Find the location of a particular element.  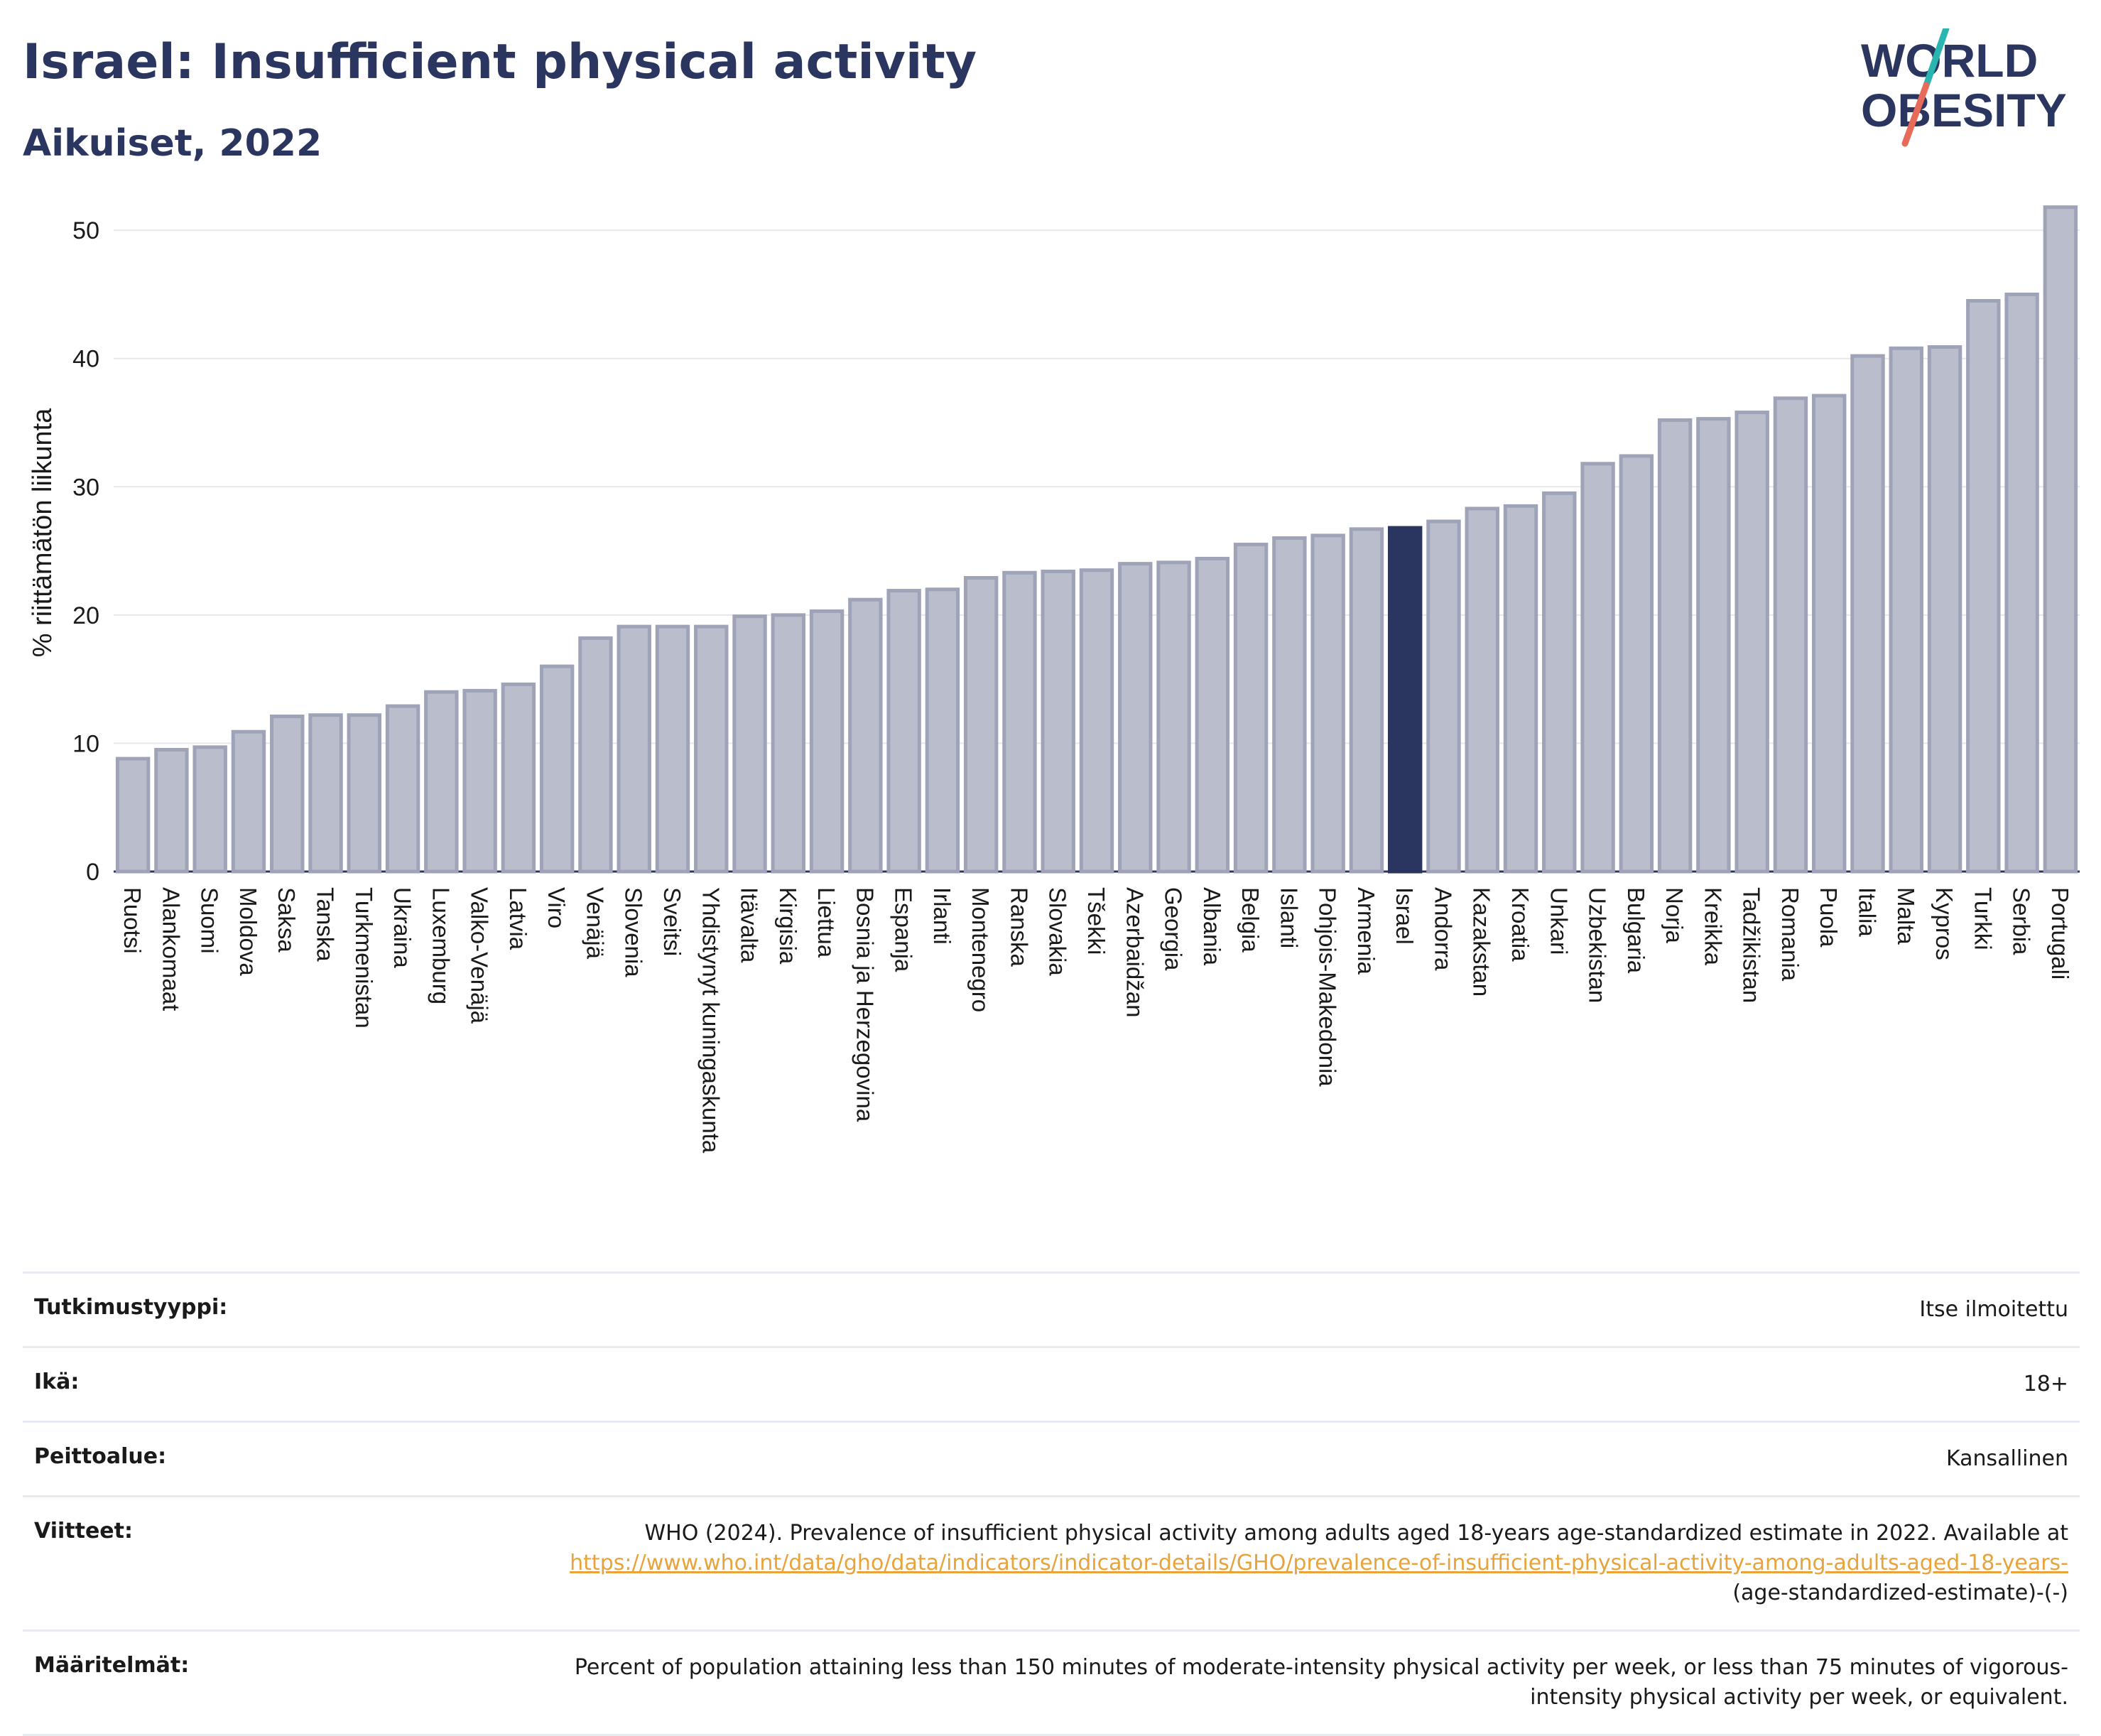

x-tick-label: Espanja is located at coordinates (904, 929).